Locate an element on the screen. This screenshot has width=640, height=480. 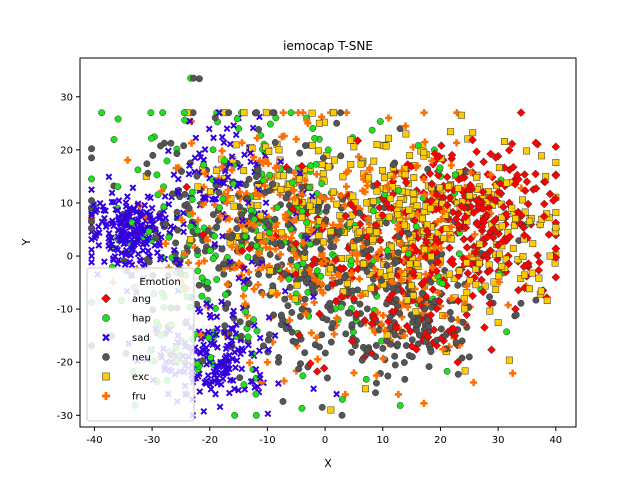
y-tick-label: -30 is located at coordinates (65, 416).